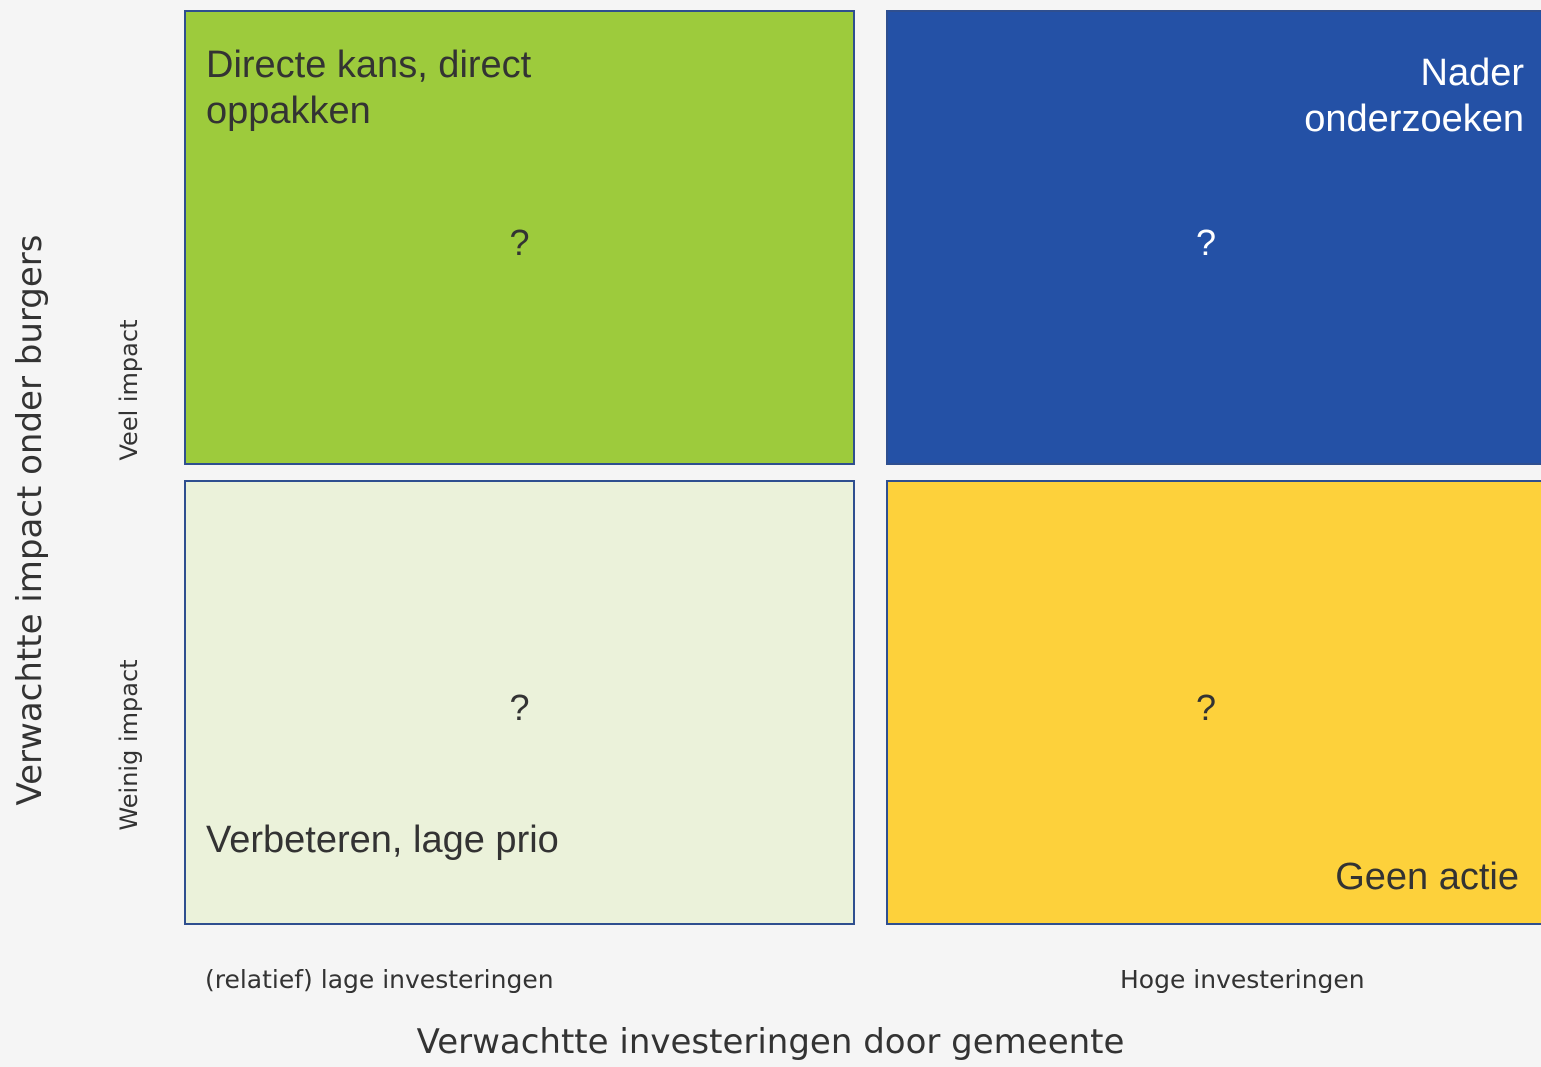  Describe the element at coordinates (1414, 96) in the screenshot. I see `quadrant-label: Nader onderzoeken` at that location.